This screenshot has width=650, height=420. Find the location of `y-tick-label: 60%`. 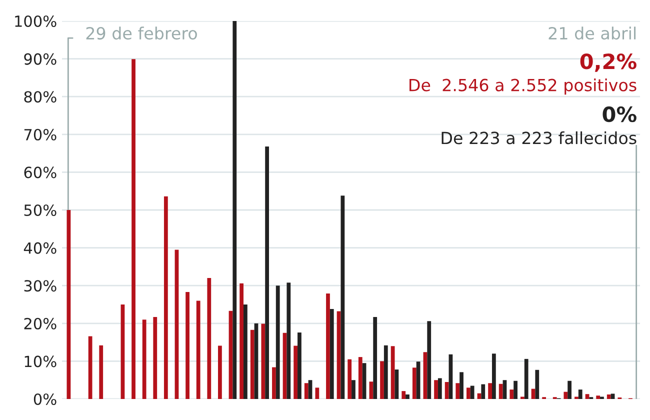

y-tick-label: 60% is located at coordinates (40, 172).